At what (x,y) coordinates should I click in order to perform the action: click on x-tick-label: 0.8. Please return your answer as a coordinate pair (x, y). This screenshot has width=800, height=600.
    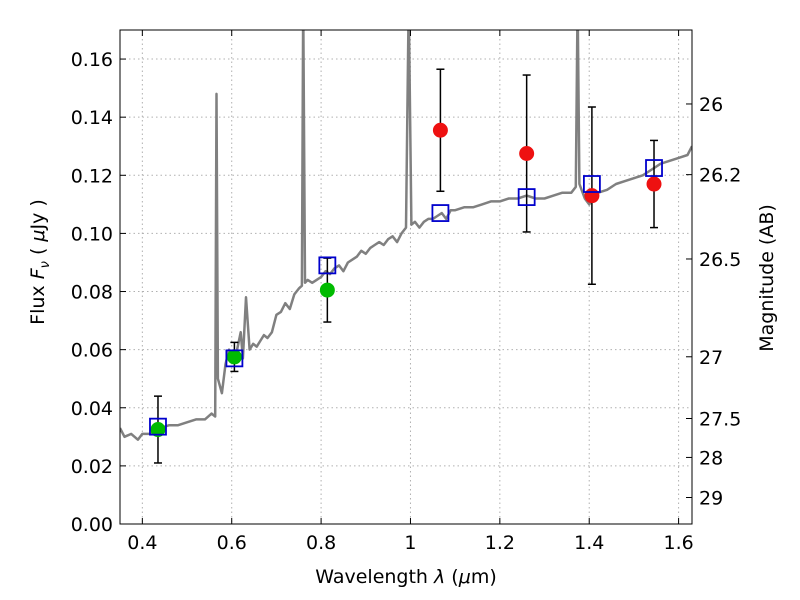
    Looking at the image, I should click on (321, 543).